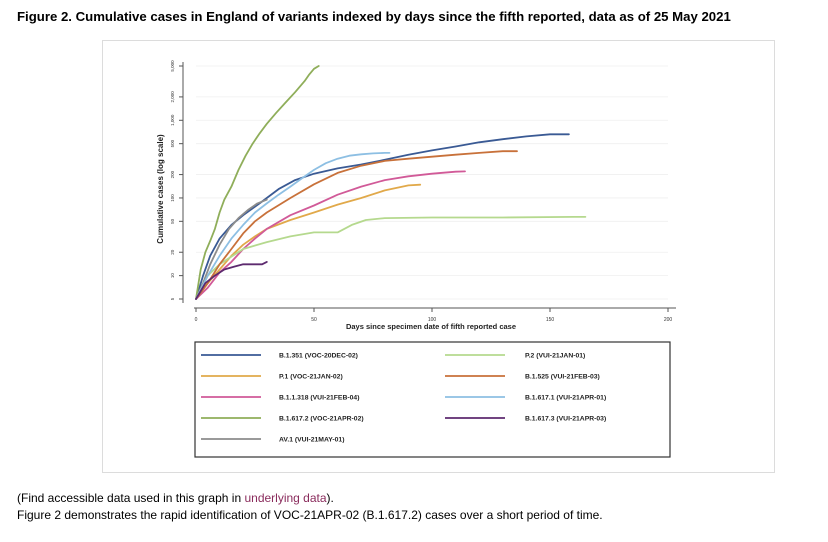 The height and width of the screenshot is (542, 828). What do you see at coordinates (285, 498) in the screenshot?
I see `underlying-data-link: underlying data` at bounding box center [285, 498].